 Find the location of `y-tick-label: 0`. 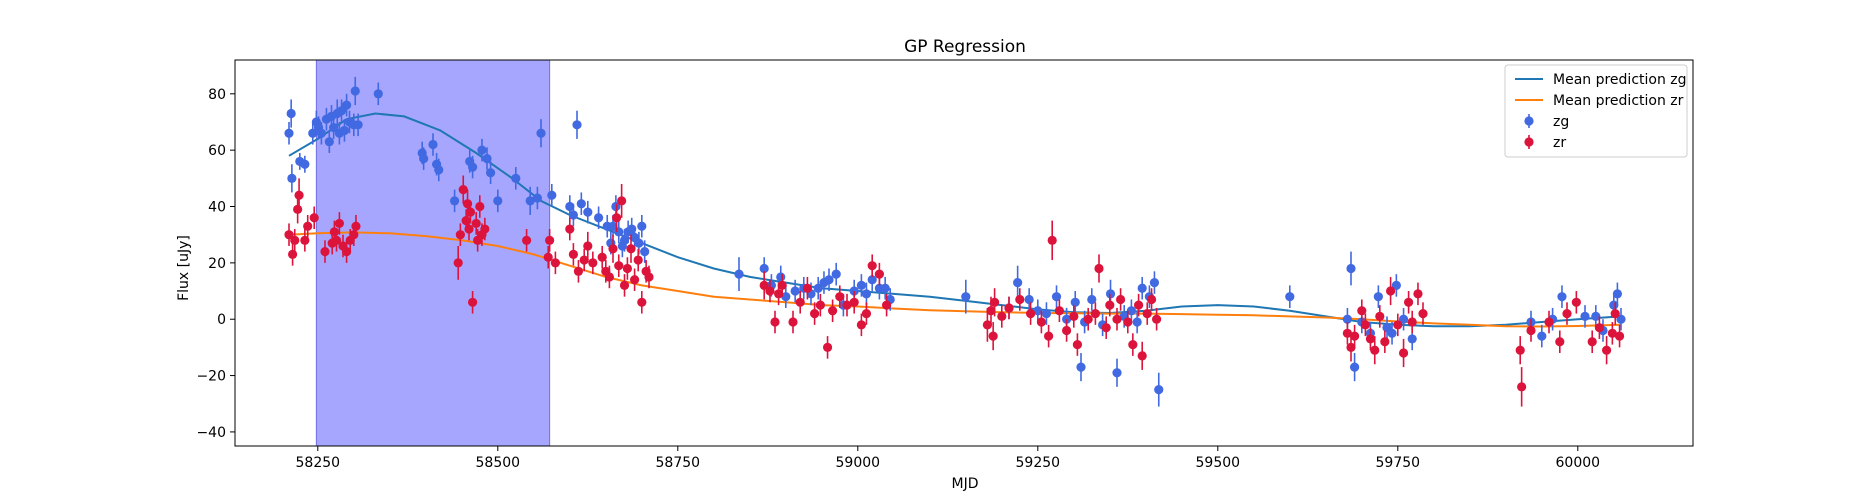

y-tick-label: 0 is located at coordinates (221, 320).